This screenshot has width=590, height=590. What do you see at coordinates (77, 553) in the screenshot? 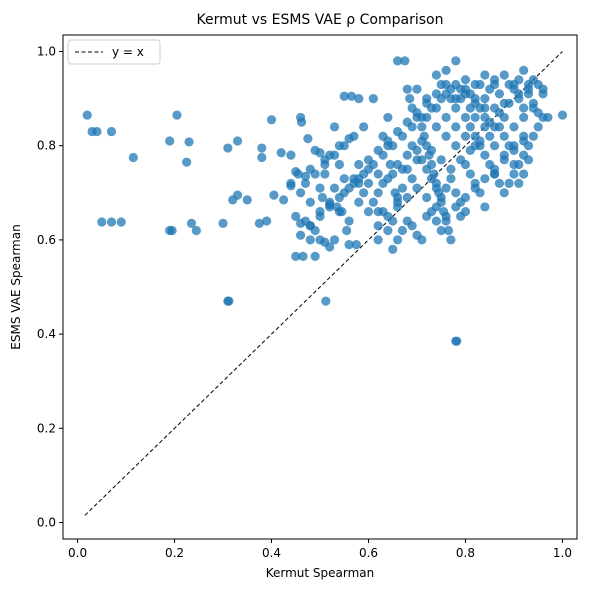
I see `x-tick-label: 0.0` at bounding box center [77, 553].